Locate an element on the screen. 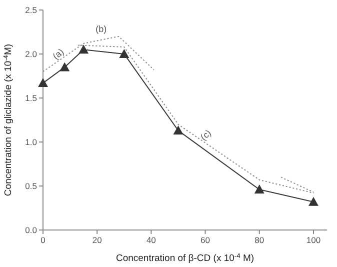 The image size is (337, 267). y-tick-label: 0.5 is located at coordinates (31, 185).